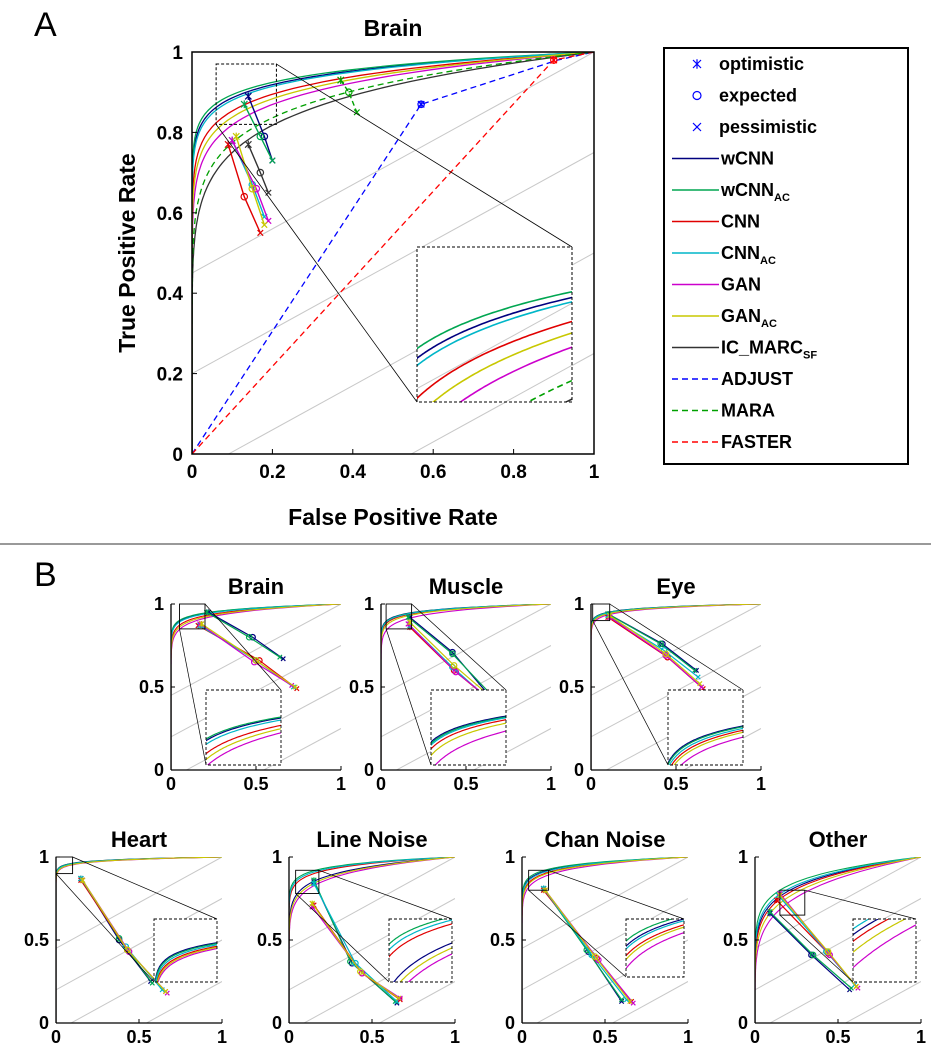  Describe the element at coordinates (126, 946) in the screenshot. I see `marker-expected-CNNAC` at that location.